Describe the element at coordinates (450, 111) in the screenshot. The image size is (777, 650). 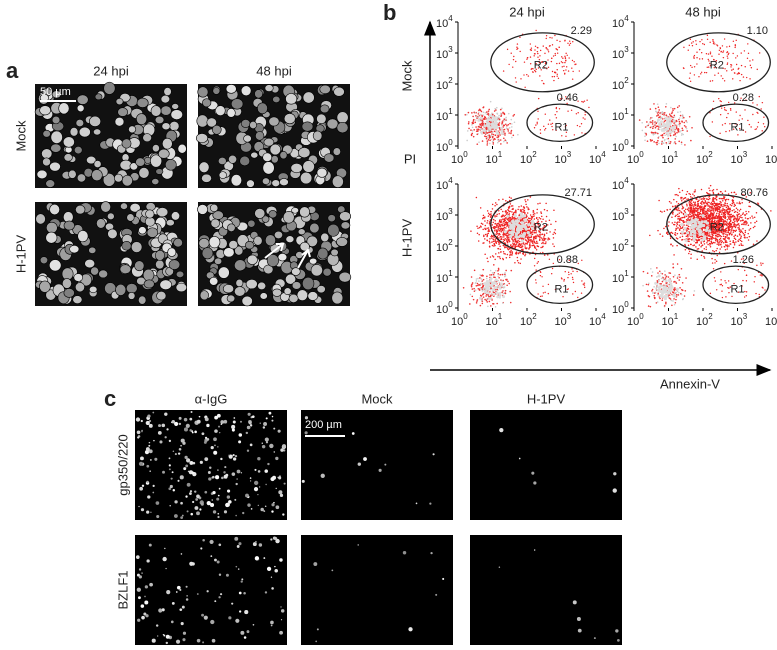
I see `tick-exponent: 1` at that location.